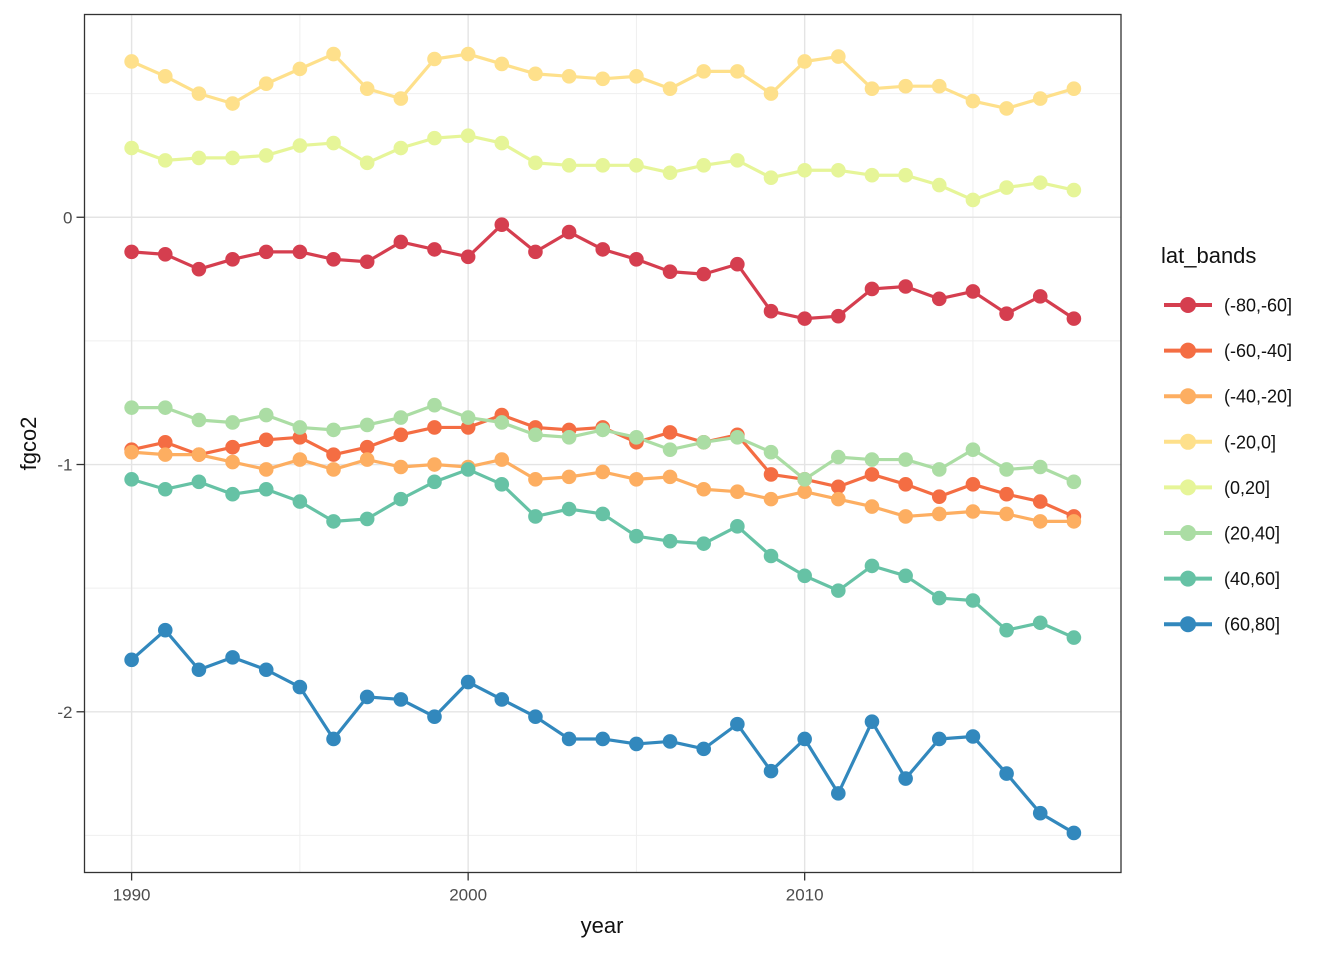  Describe the element at coordinates (1258, 351) in the screenshot. I see `legend-item-label: (-60,-40]` at that location.